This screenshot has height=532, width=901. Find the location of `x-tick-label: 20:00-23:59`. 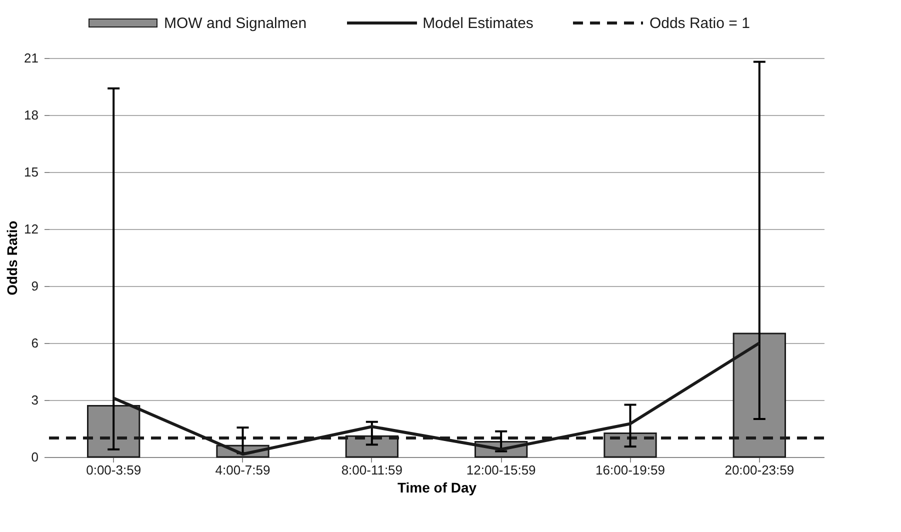

x-tick-label: 20:00-23:59 is located at coordinates (759, 470).